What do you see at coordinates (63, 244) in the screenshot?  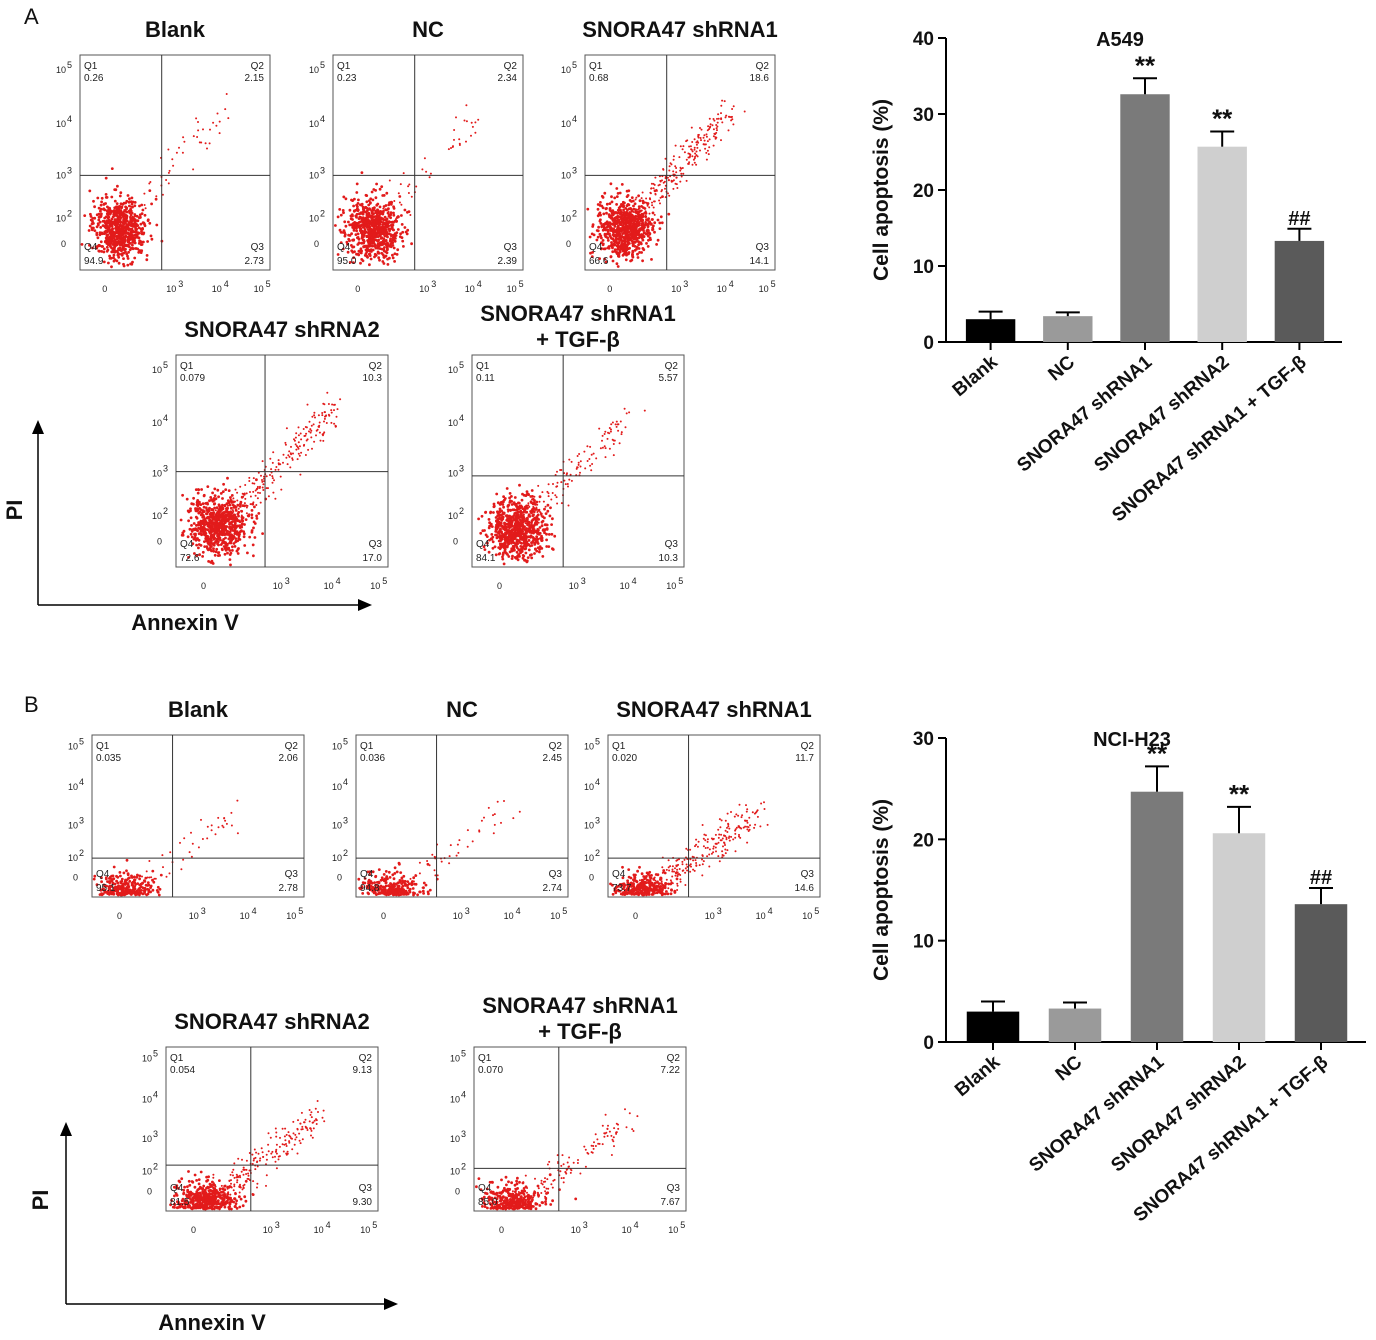 I see `y-tick-label: 0` at bounding box center [63, 244].